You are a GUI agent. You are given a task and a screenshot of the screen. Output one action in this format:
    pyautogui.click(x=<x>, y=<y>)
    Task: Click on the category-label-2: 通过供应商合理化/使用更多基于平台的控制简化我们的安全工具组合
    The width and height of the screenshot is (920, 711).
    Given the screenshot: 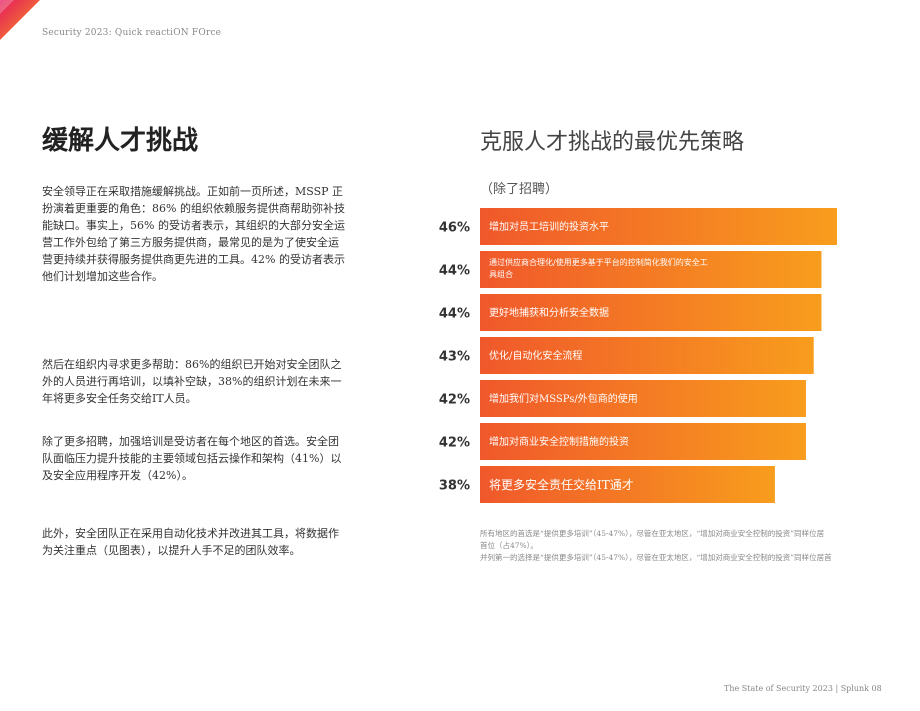 What is the action you would take?
    pyautogui.click(x=598, y=268)
    